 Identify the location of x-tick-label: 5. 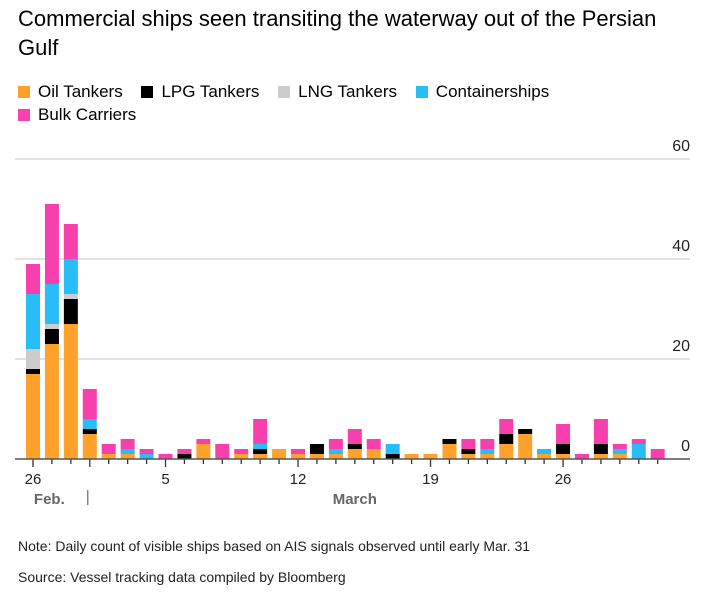
(165, 479).